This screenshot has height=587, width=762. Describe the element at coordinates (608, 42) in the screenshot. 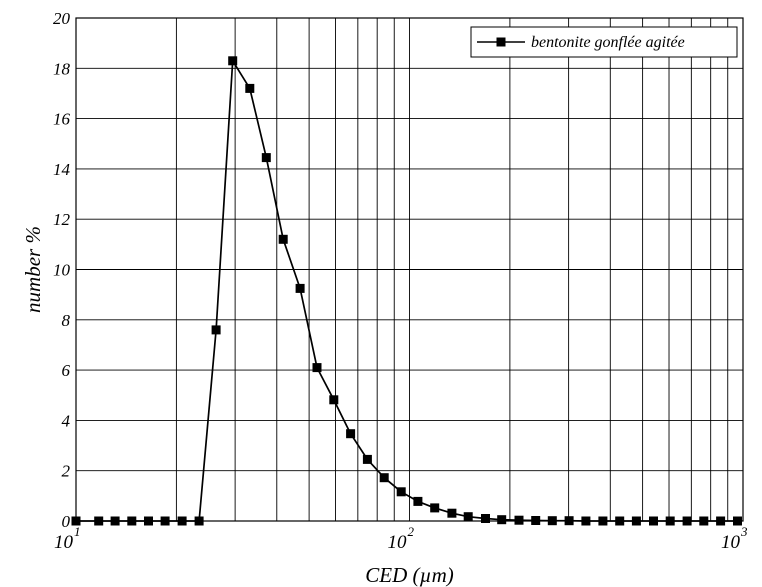

I see `legend-label: bentonite gonflée agitée` at that location.